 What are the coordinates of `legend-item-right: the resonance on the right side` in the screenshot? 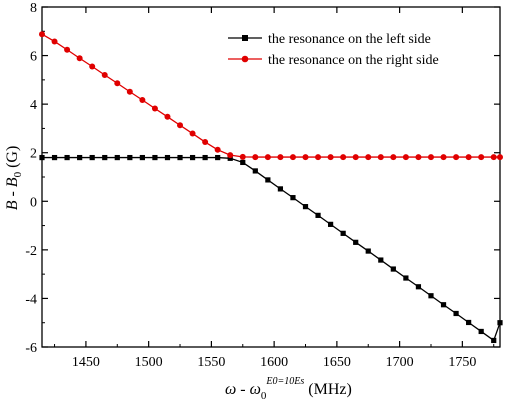 It's located at (333, 60).